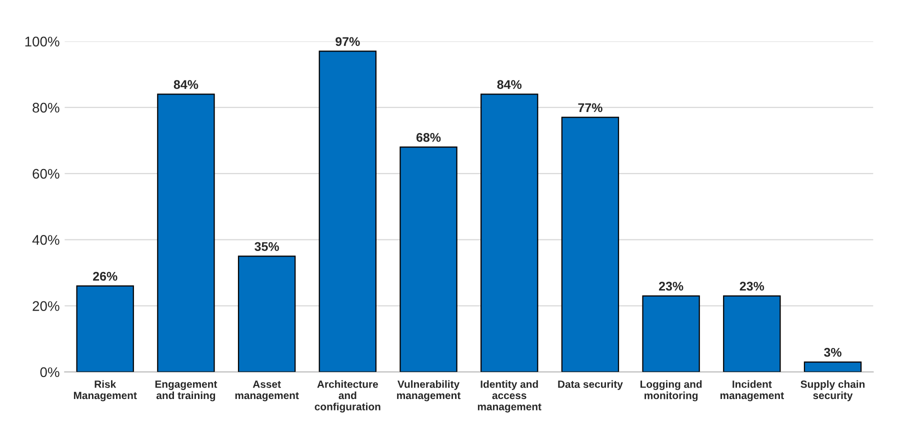  Describe the element at coordinates (266, 246) in the screenshot. I see `data-label: 35%` at that location.